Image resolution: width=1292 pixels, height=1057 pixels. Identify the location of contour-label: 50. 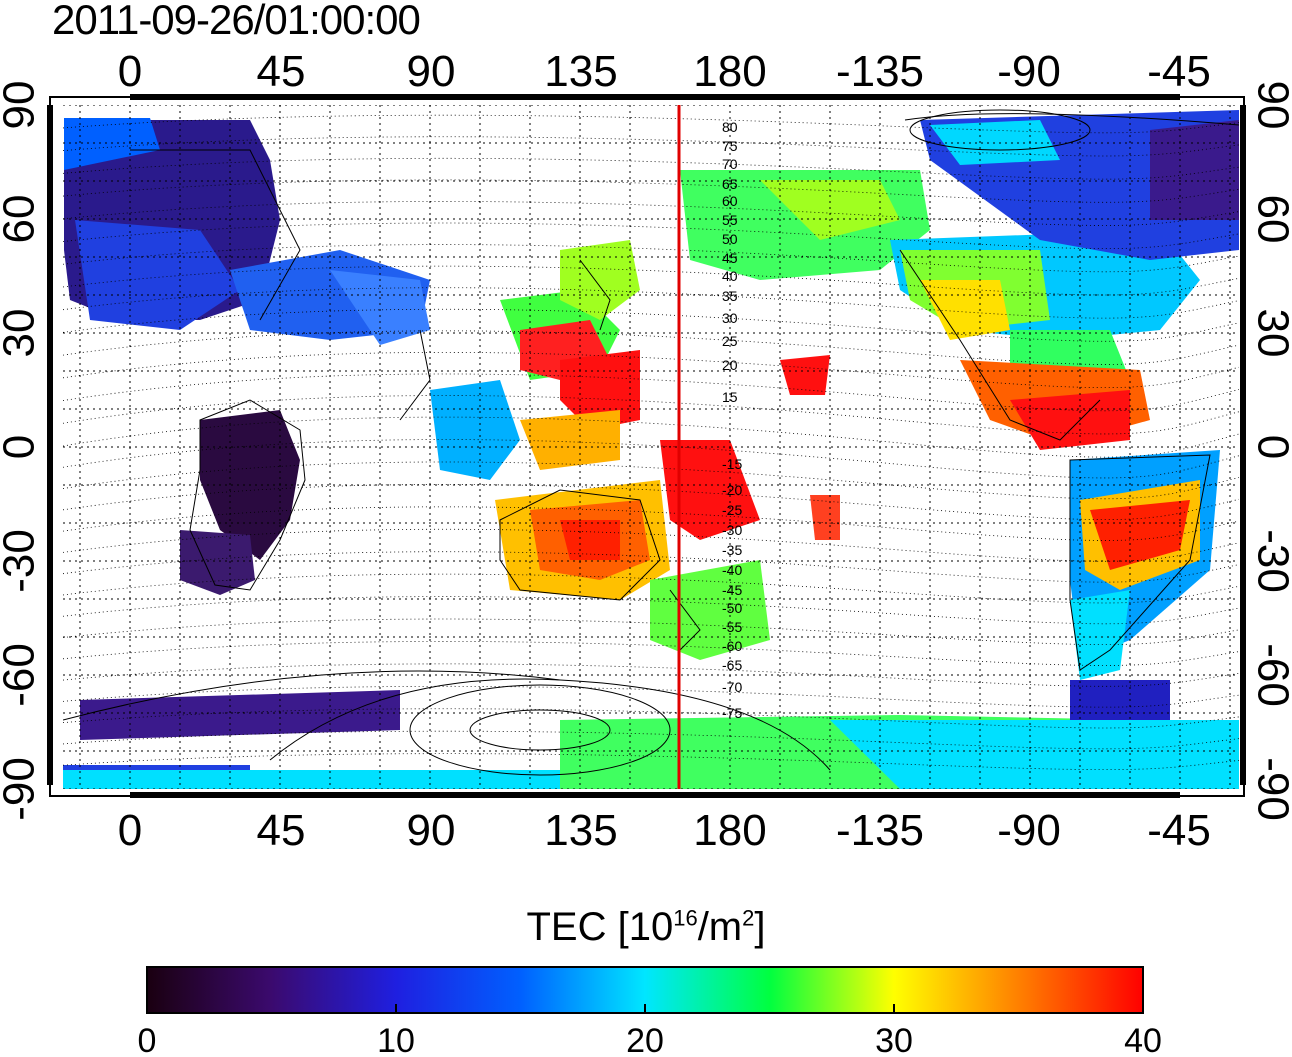
(730, 239).